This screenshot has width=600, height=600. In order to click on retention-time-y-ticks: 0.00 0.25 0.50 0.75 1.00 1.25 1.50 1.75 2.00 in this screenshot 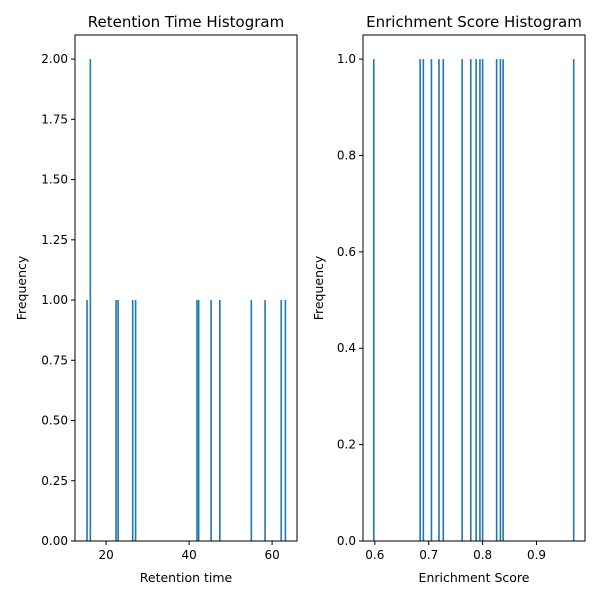, I will do `click(58, 300)`.